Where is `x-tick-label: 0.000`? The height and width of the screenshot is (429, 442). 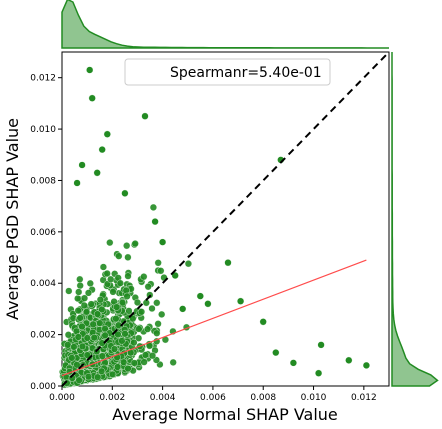 x-tick-label: 0.000 is located at coordinates (62, 398).